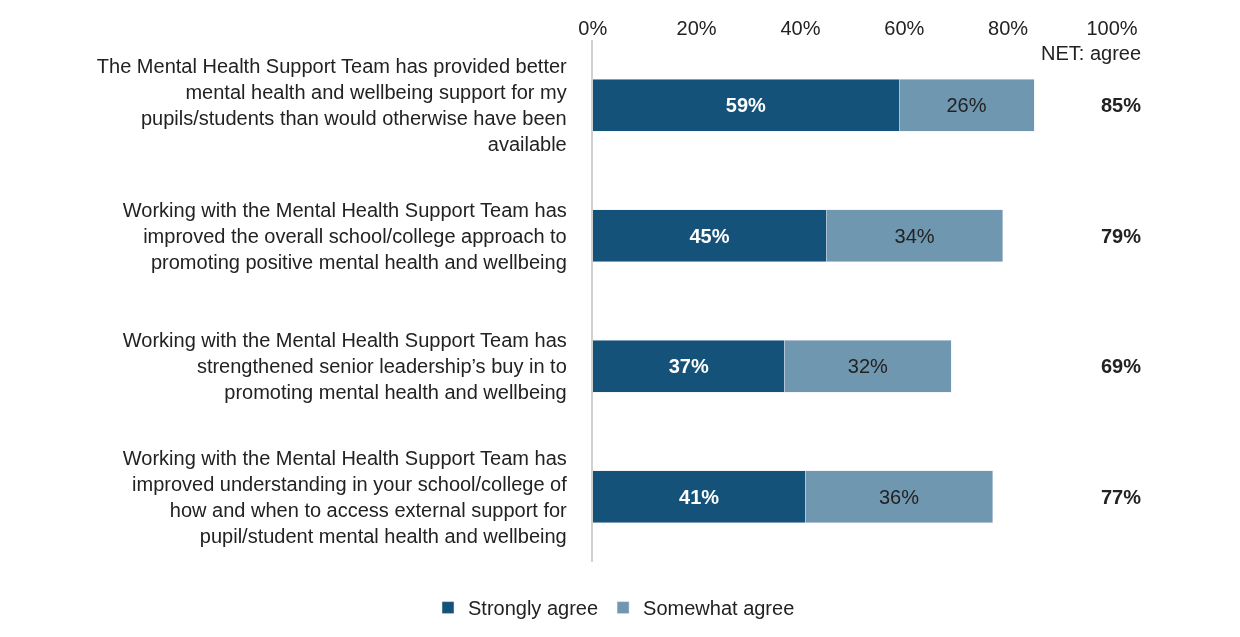 This screenshot has width=1240, height=637. Describe the element at coordinates (966, 105) in the screenshot. I see `data-label: 26%` at that location.